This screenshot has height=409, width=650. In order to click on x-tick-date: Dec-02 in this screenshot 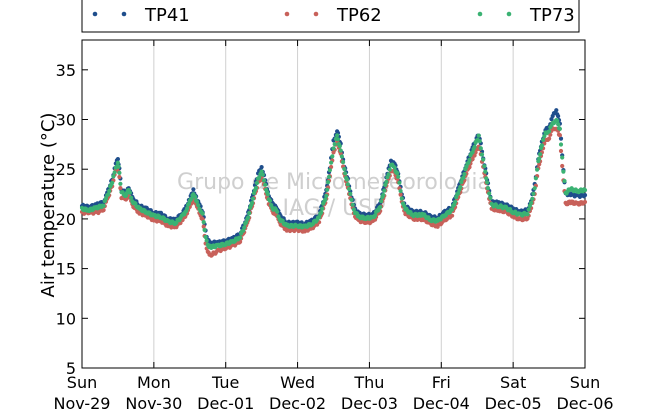, I will do `click(297, 401)`.